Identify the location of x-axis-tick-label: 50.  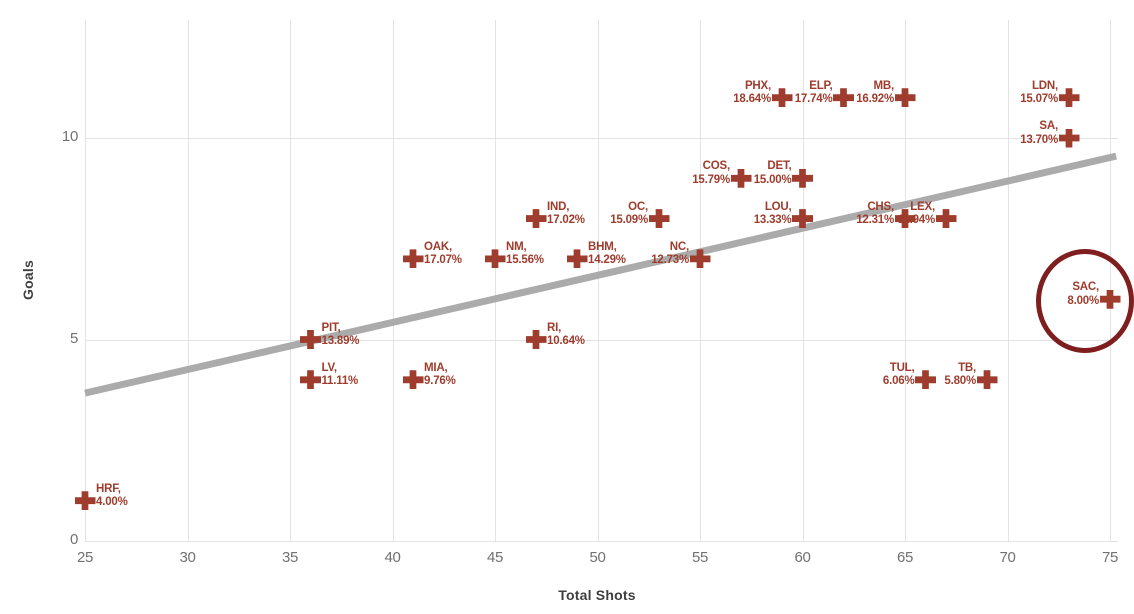
(597, 557).